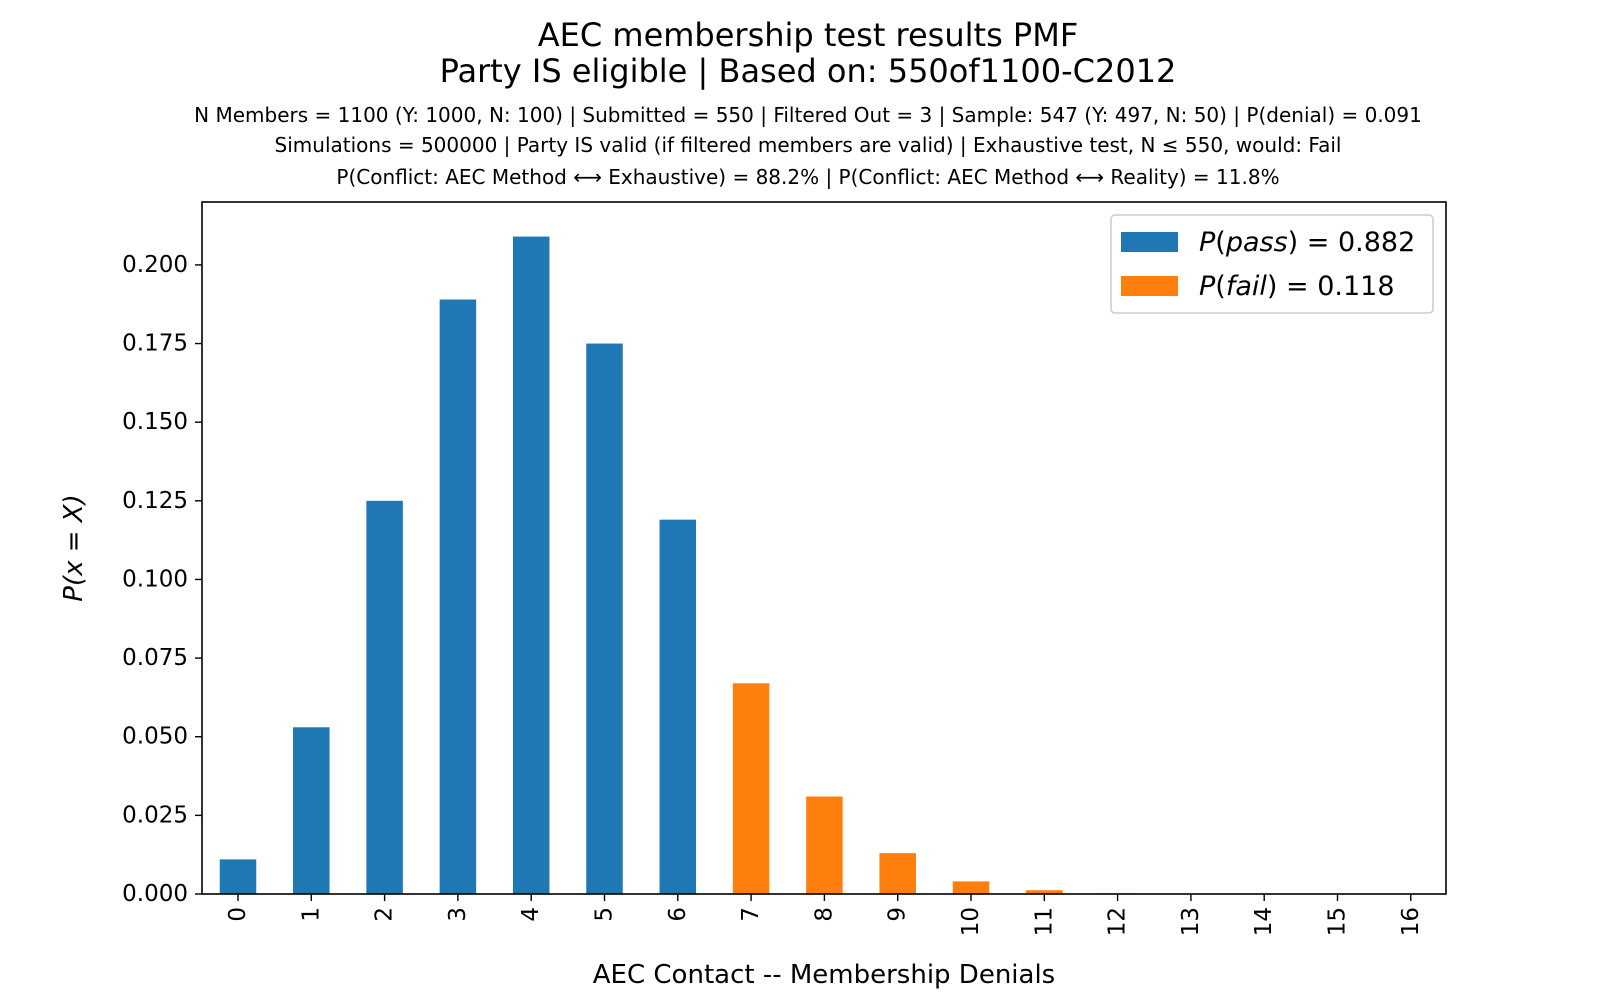 The height and width of the screenshot is (1004, 1600). I want to click on y-tick-label: 0.200, so click(155, 265).